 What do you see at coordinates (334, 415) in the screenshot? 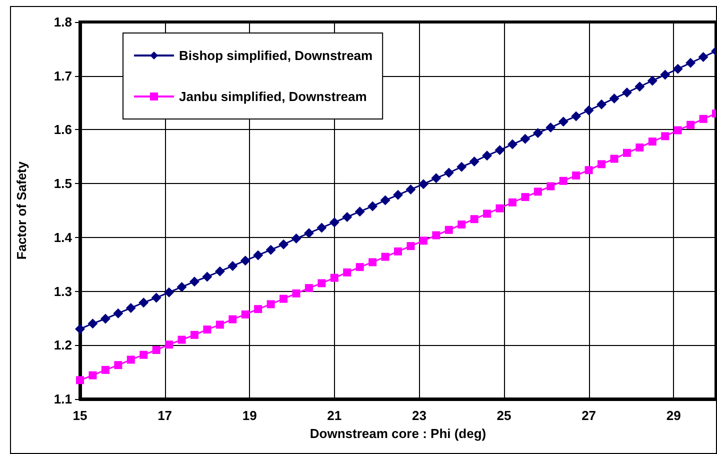
I see `x-tick-label: 21` at bounding box center [334, 415].